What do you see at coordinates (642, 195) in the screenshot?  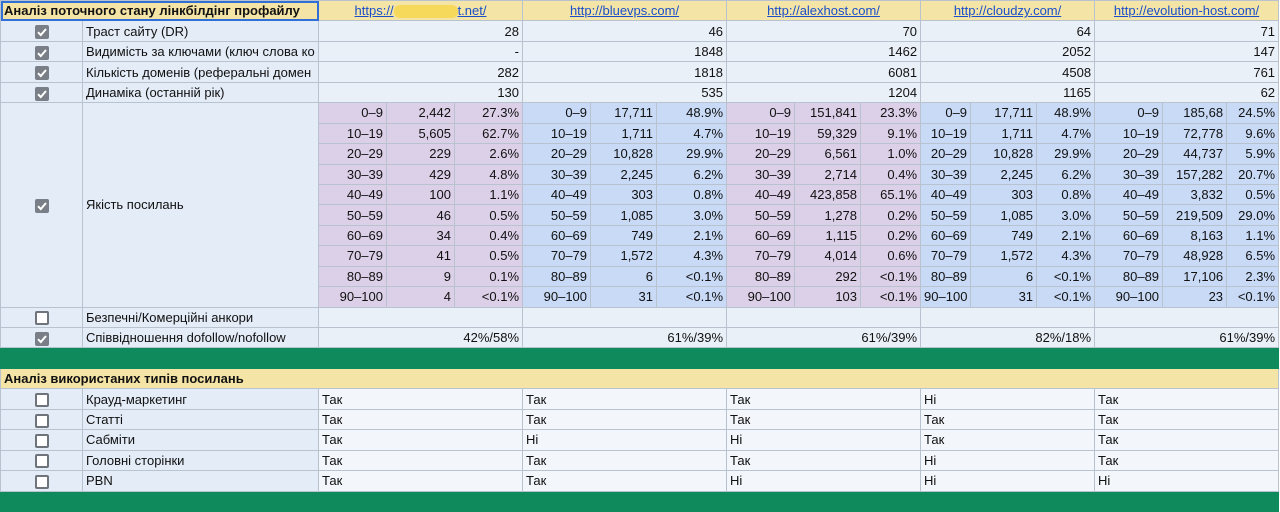 I see `count: 303` at bounding box center [642, 195].